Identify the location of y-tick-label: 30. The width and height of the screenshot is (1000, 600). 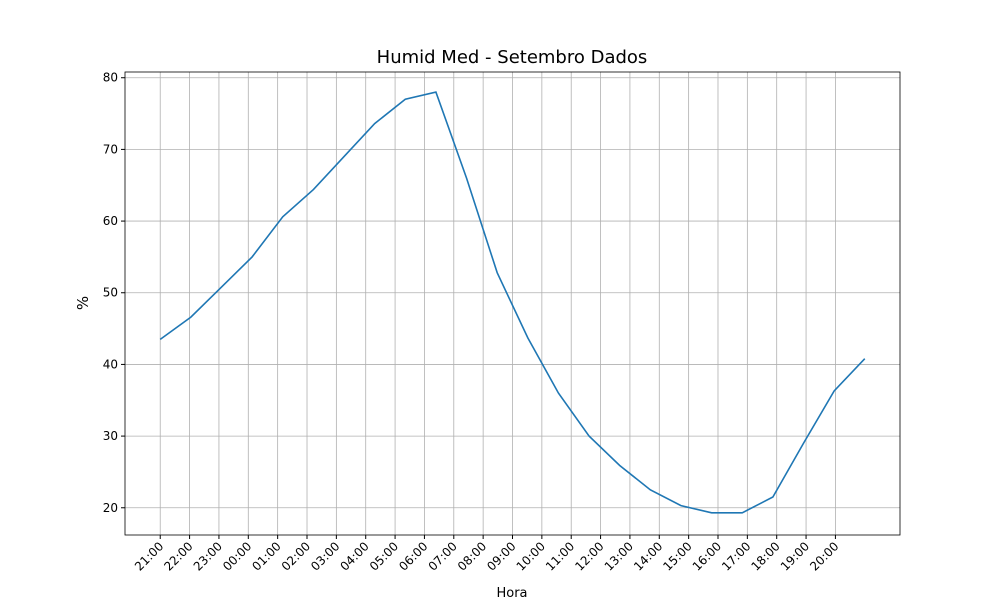
(110, 436).